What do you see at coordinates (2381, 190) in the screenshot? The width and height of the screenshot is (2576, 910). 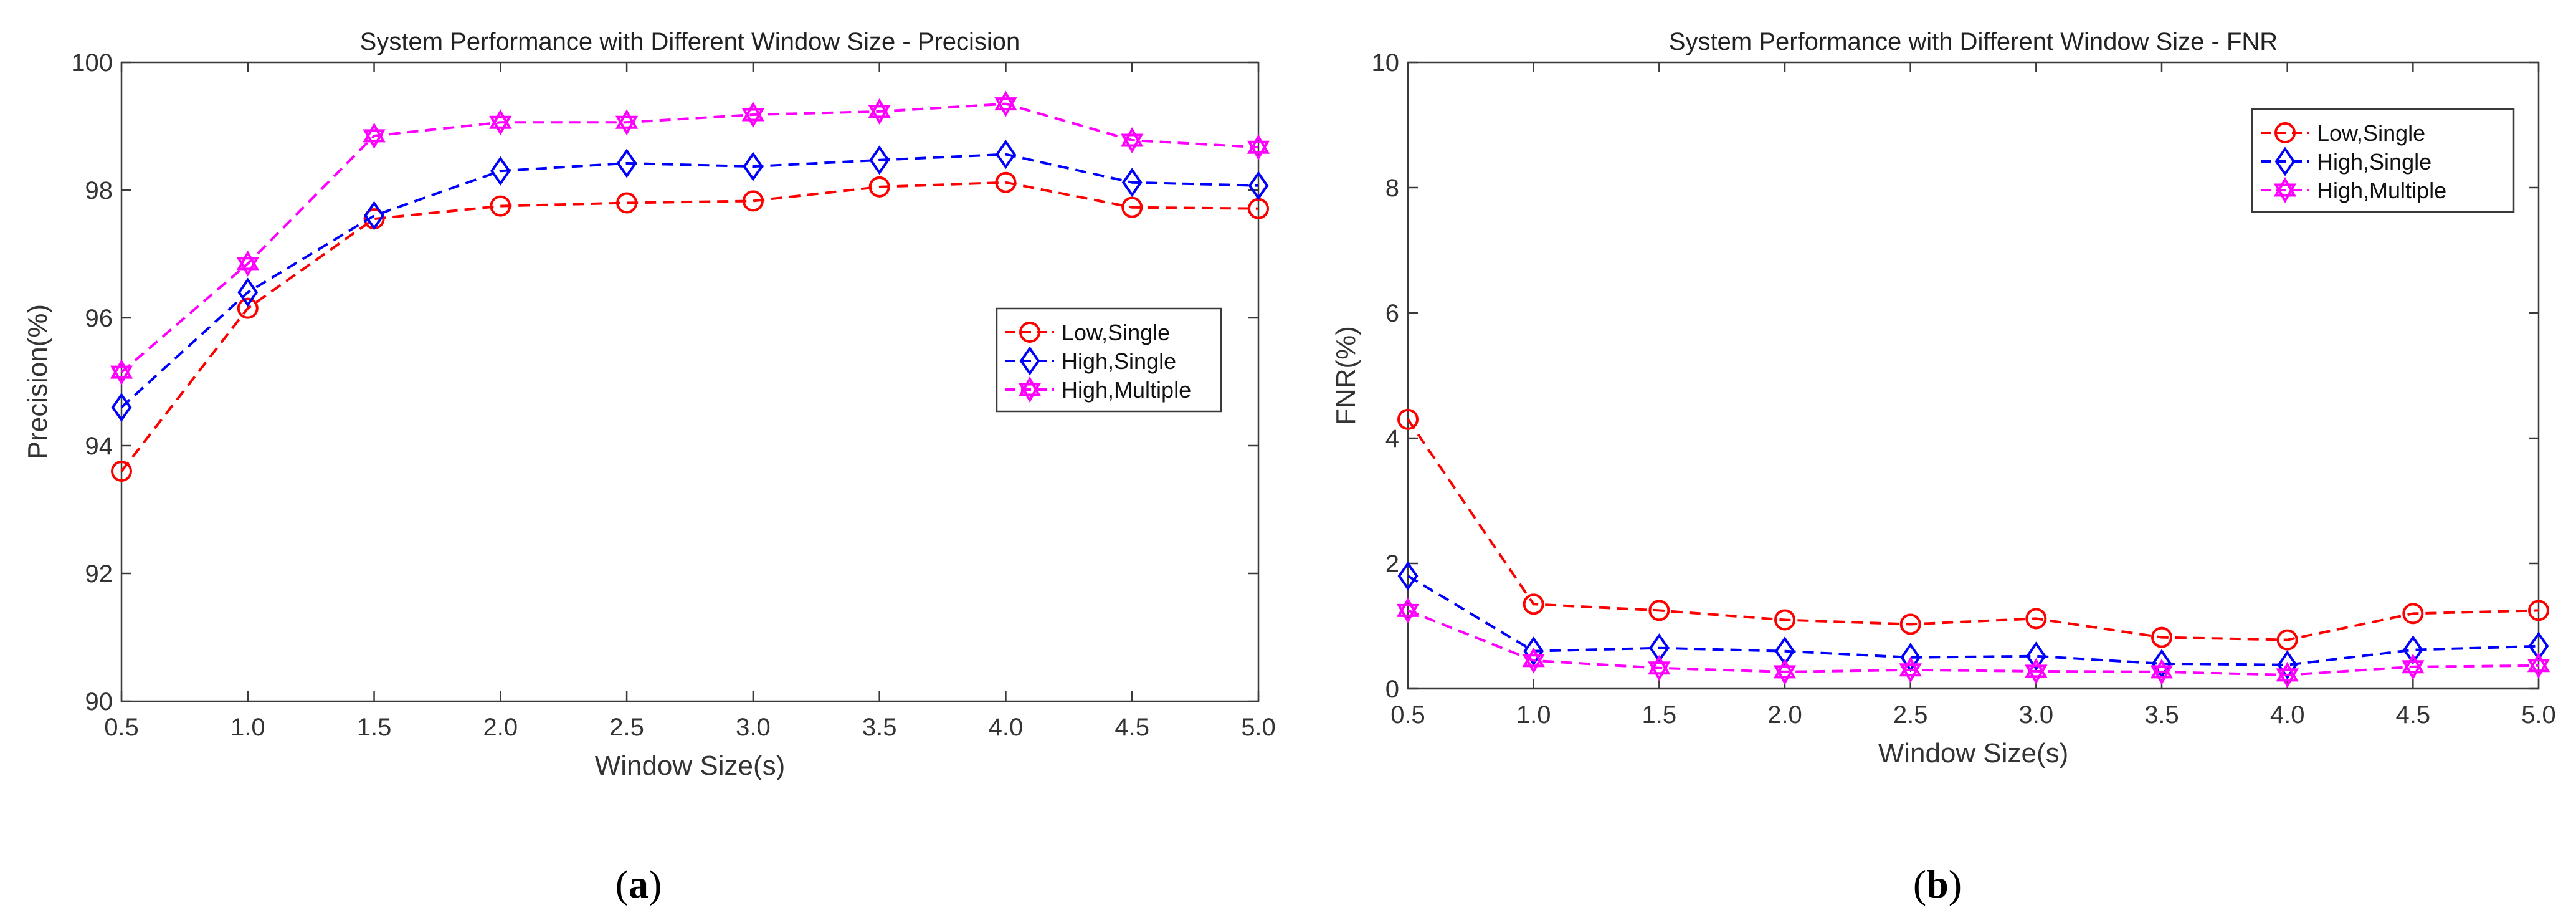 I see `fnr-legend-2-label: High,Multiple` at bounding box center [2381, 190].